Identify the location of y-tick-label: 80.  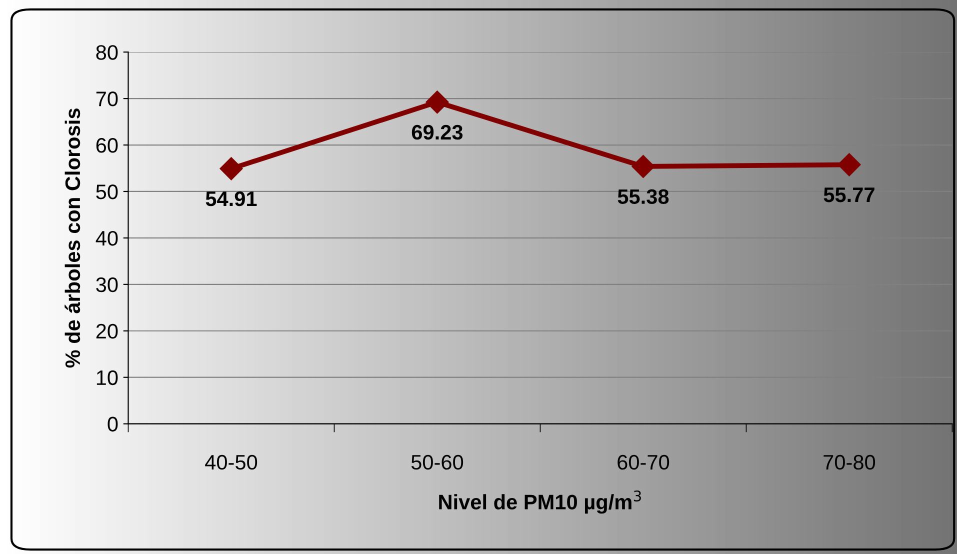
(107, 52).